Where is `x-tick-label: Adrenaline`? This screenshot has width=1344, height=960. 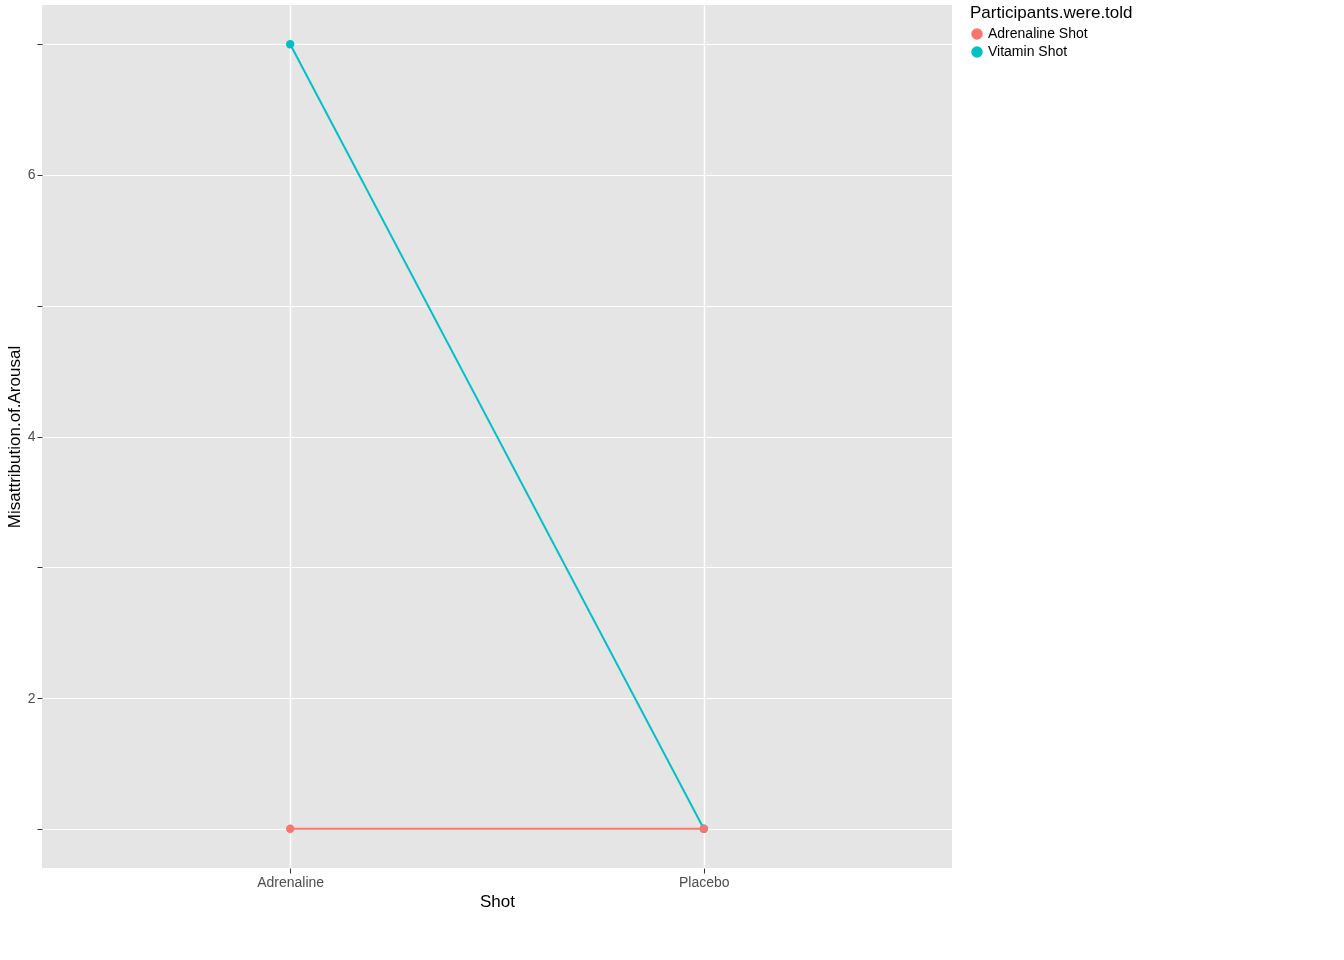
x-tick-label: Adrenaline is located at coordinates (291, 881).